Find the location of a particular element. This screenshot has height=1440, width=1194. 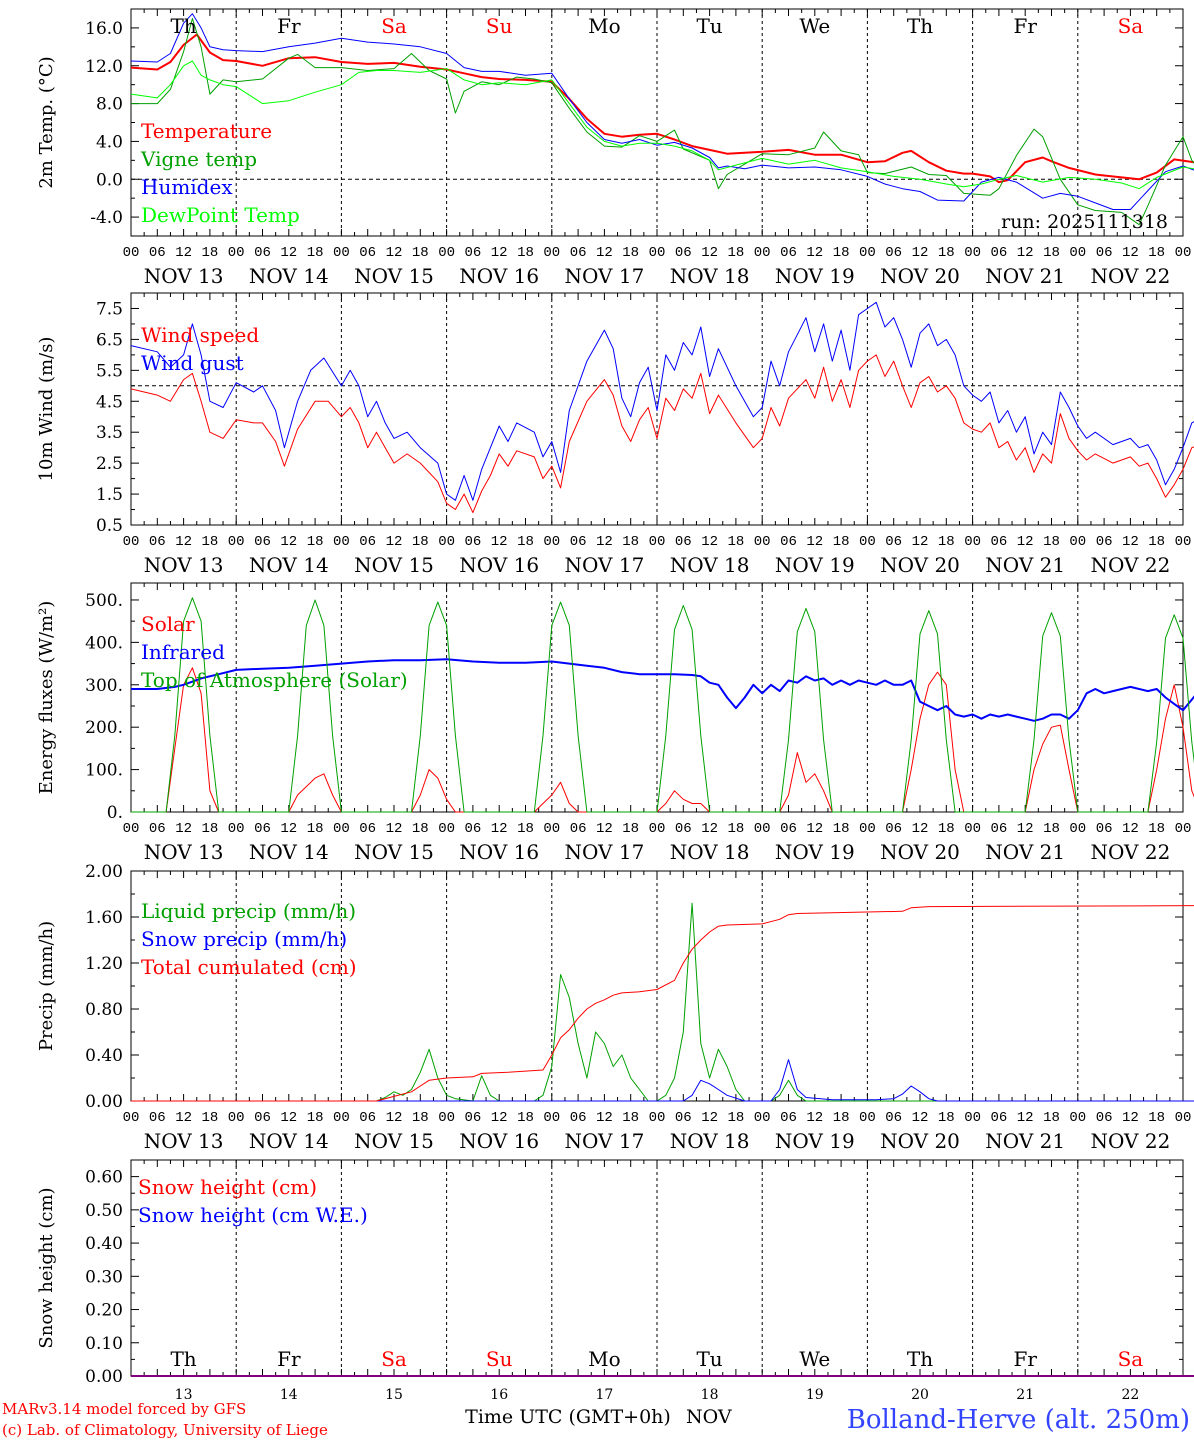

precip-ylabel: Precip (mm/h) is located at coordinates (46, 986).